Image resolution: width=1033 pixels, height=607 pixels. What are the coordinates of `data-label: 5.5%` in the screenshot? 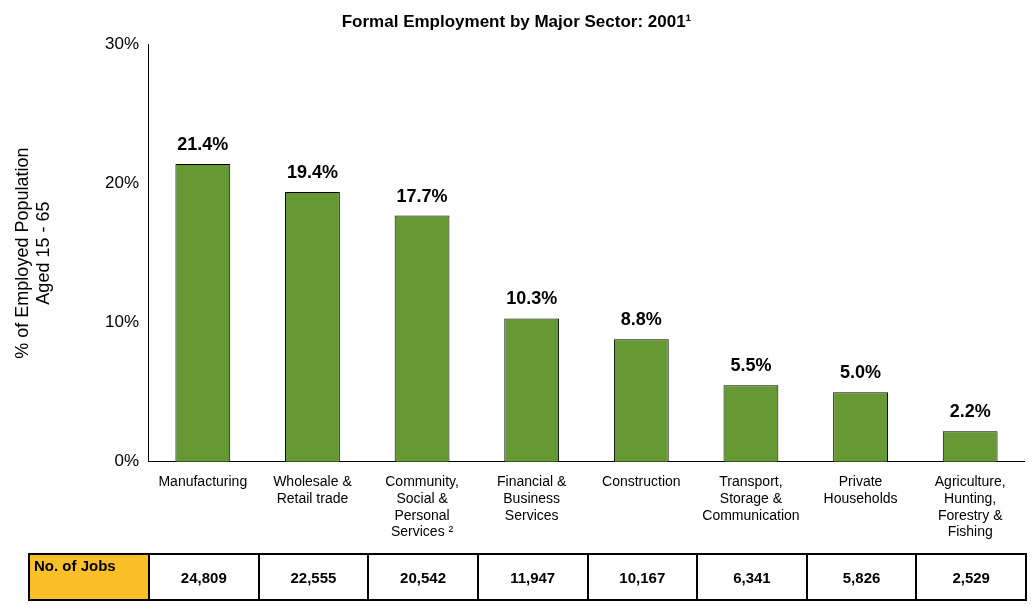 It's located at (751, 365).